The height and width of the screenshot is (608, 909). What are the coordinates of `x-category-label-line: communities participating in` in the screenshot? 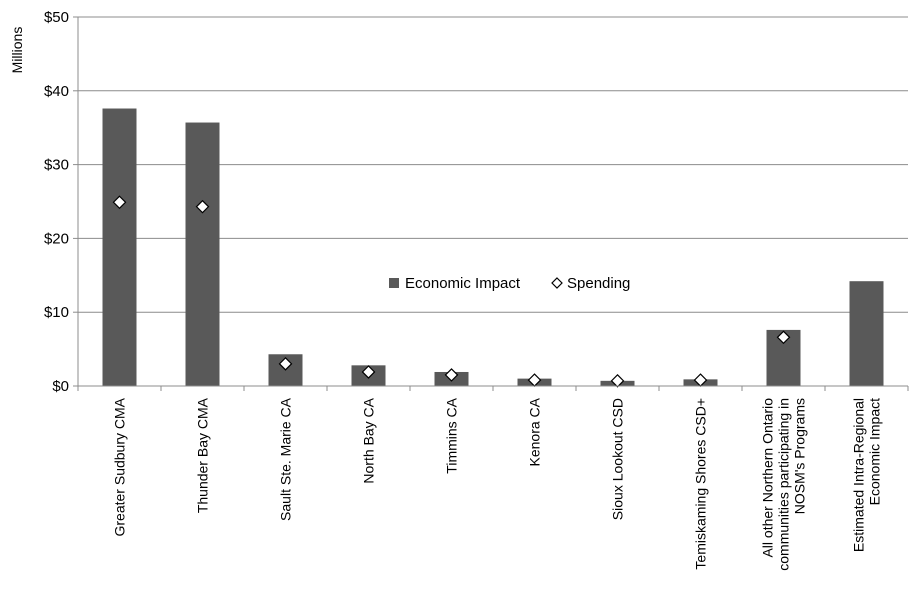 It's located at (784, 484).